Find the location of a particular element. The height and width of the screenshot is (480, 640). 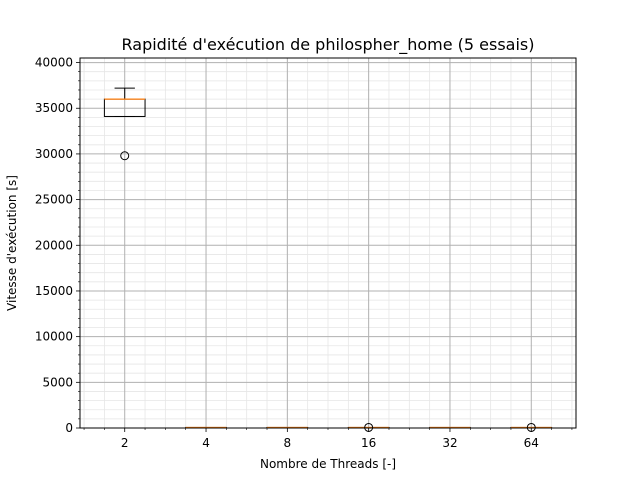

y-axis-label: Vitesse d'exécution [s] is located at coordinates (12, 243).